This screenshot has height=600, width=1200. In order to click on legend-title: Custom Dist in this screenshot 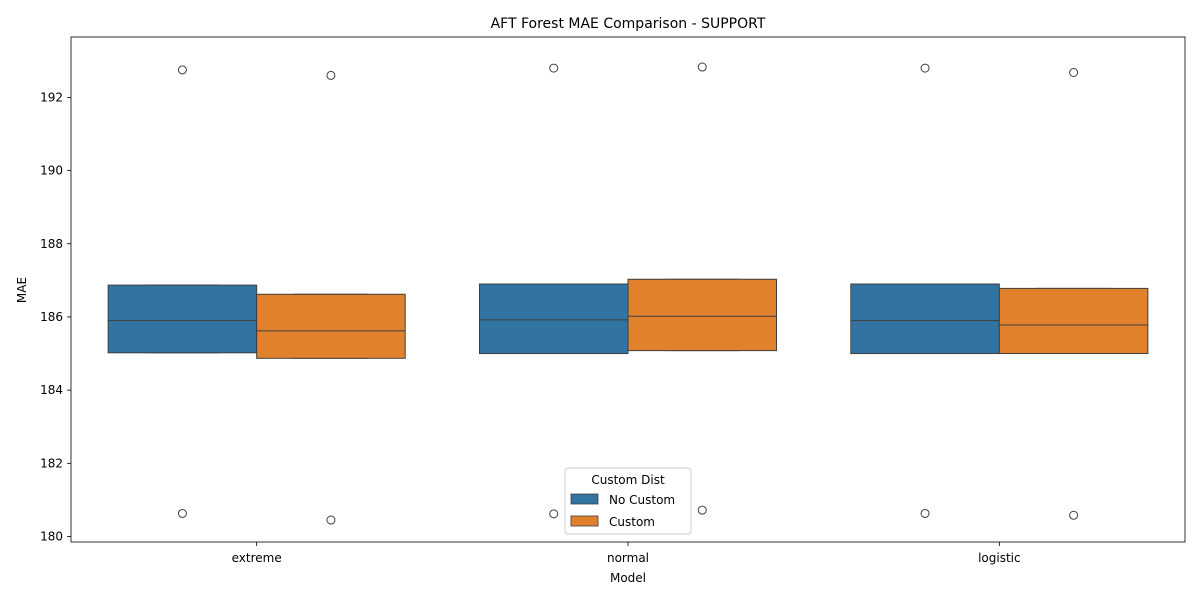, I will do `click(628, 480)`.